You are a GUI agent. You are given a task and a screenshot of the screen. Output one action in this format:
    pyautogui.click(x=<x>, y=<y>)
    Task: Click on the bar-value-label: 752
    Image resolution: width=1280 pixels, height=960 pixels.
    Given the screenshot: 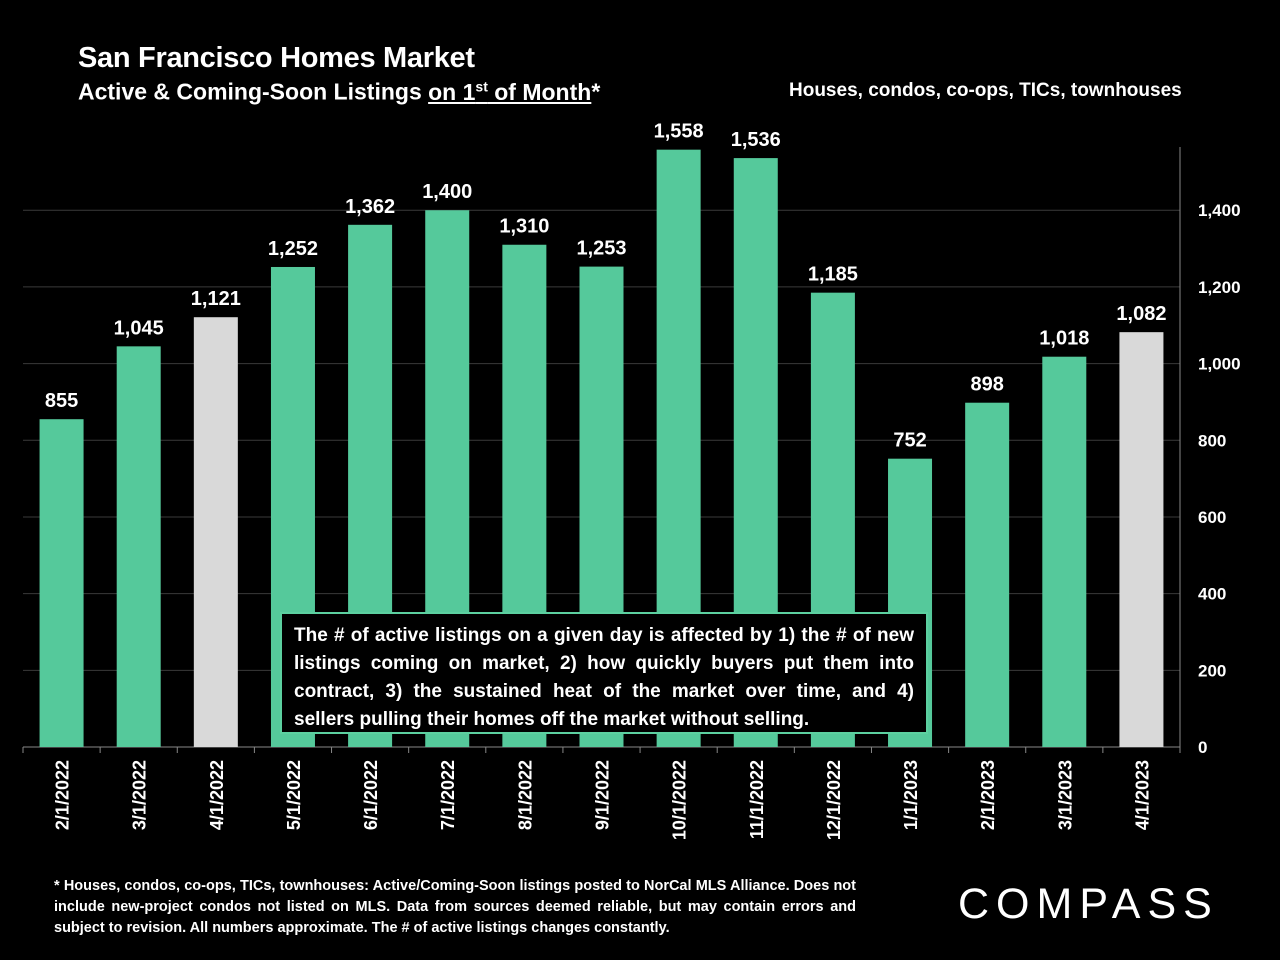 What is the action you would take?
    pyautogui.click(x=909, y=441)
    